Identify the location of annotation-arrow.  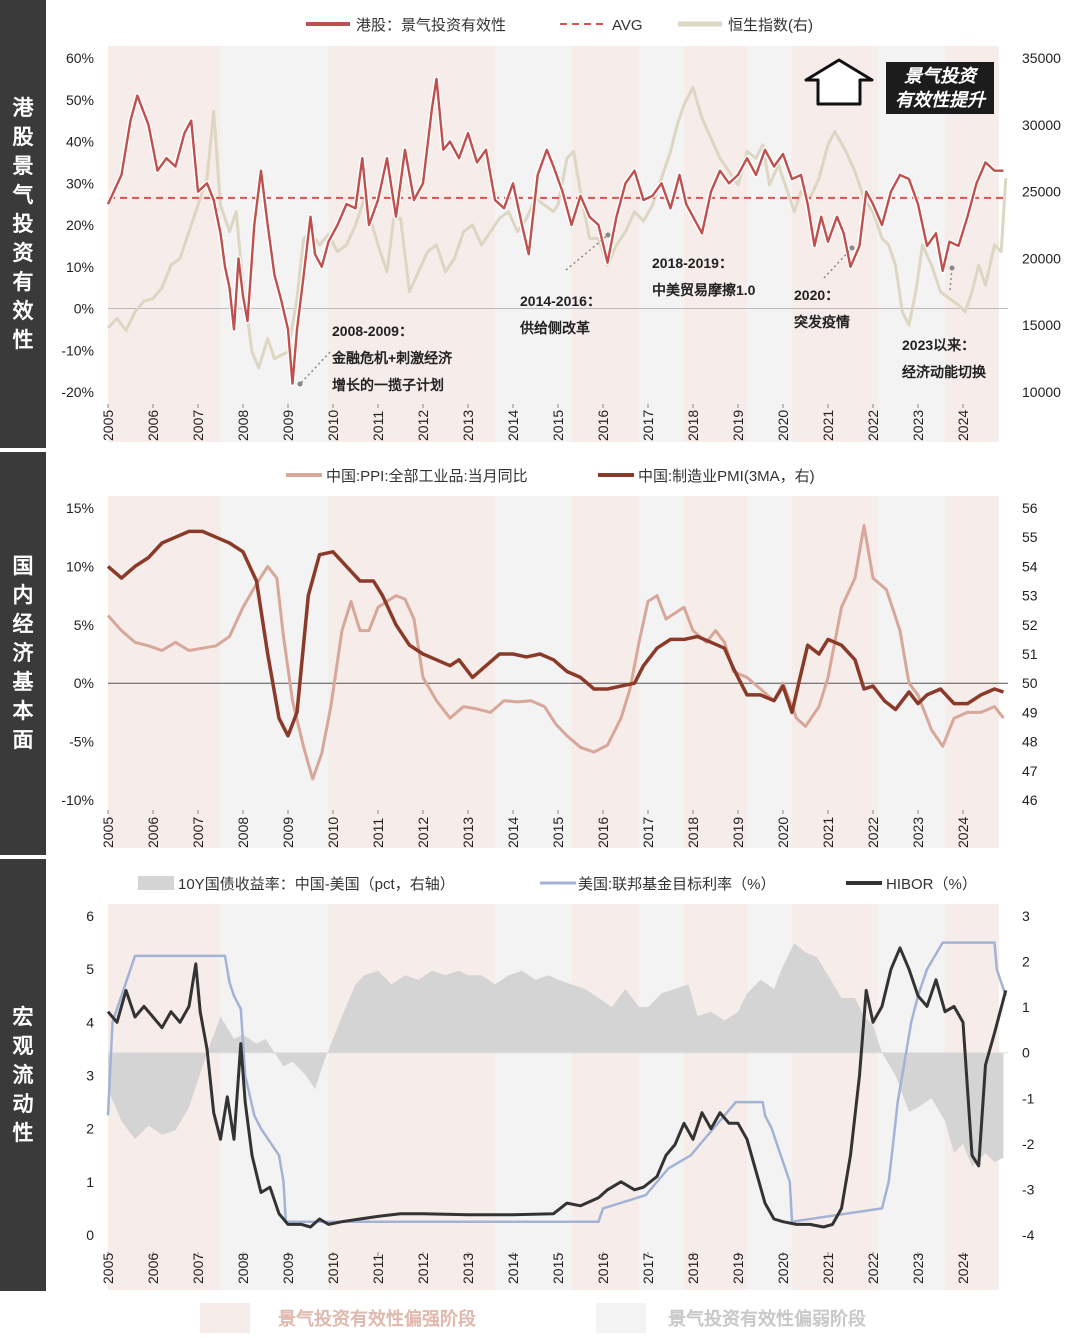
(587, 252).